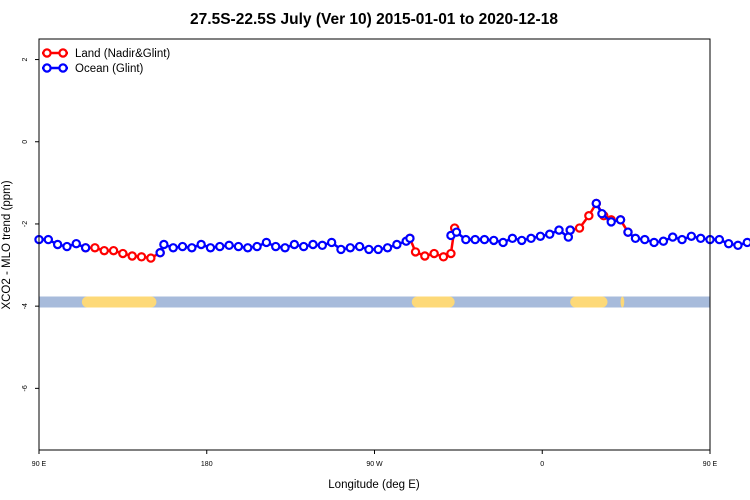 This screenshot has height=500, width=750. I want to click on y-tick-label: -2, so click(25, 224).